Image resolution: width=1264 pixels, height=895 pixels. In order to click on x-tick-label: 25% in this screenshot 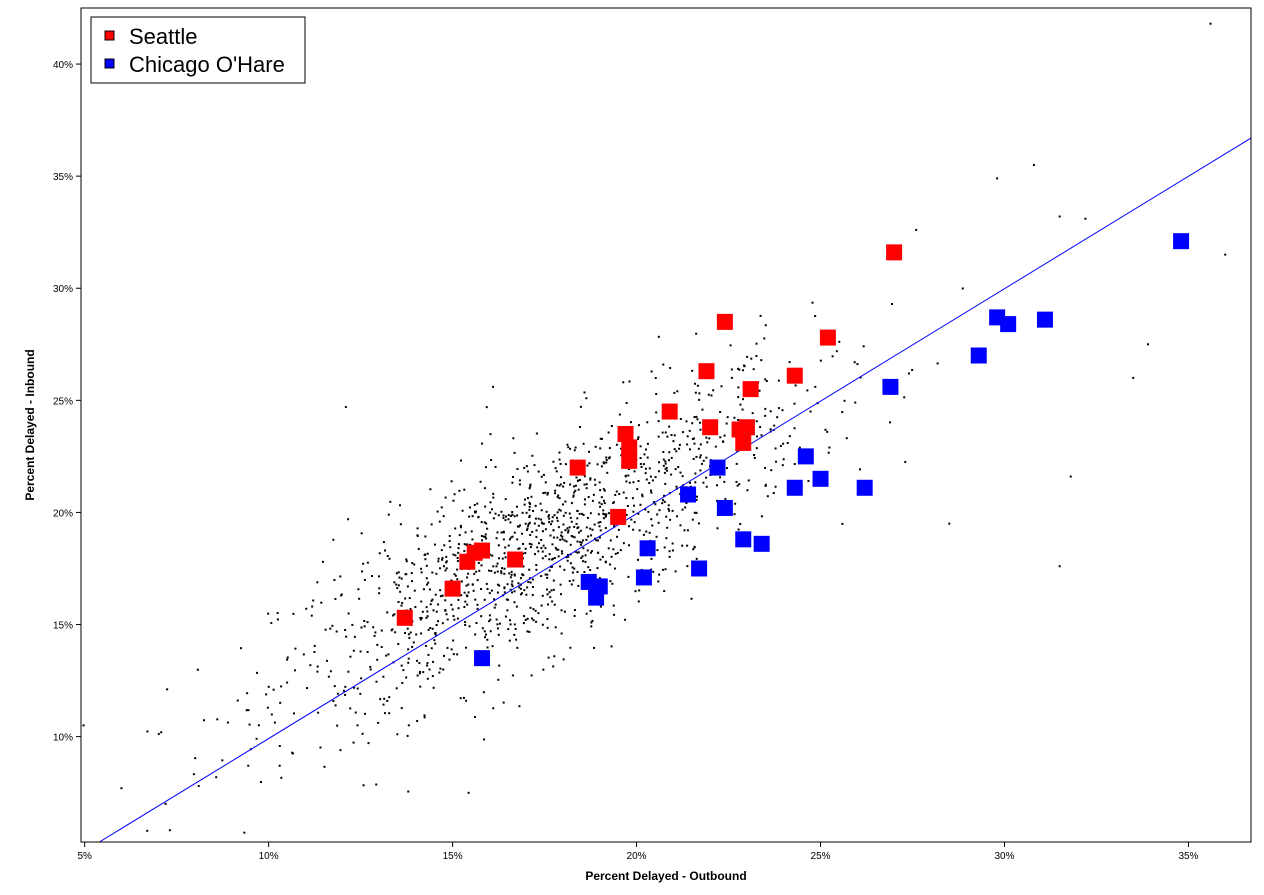, I will do `click(821, 856)`.